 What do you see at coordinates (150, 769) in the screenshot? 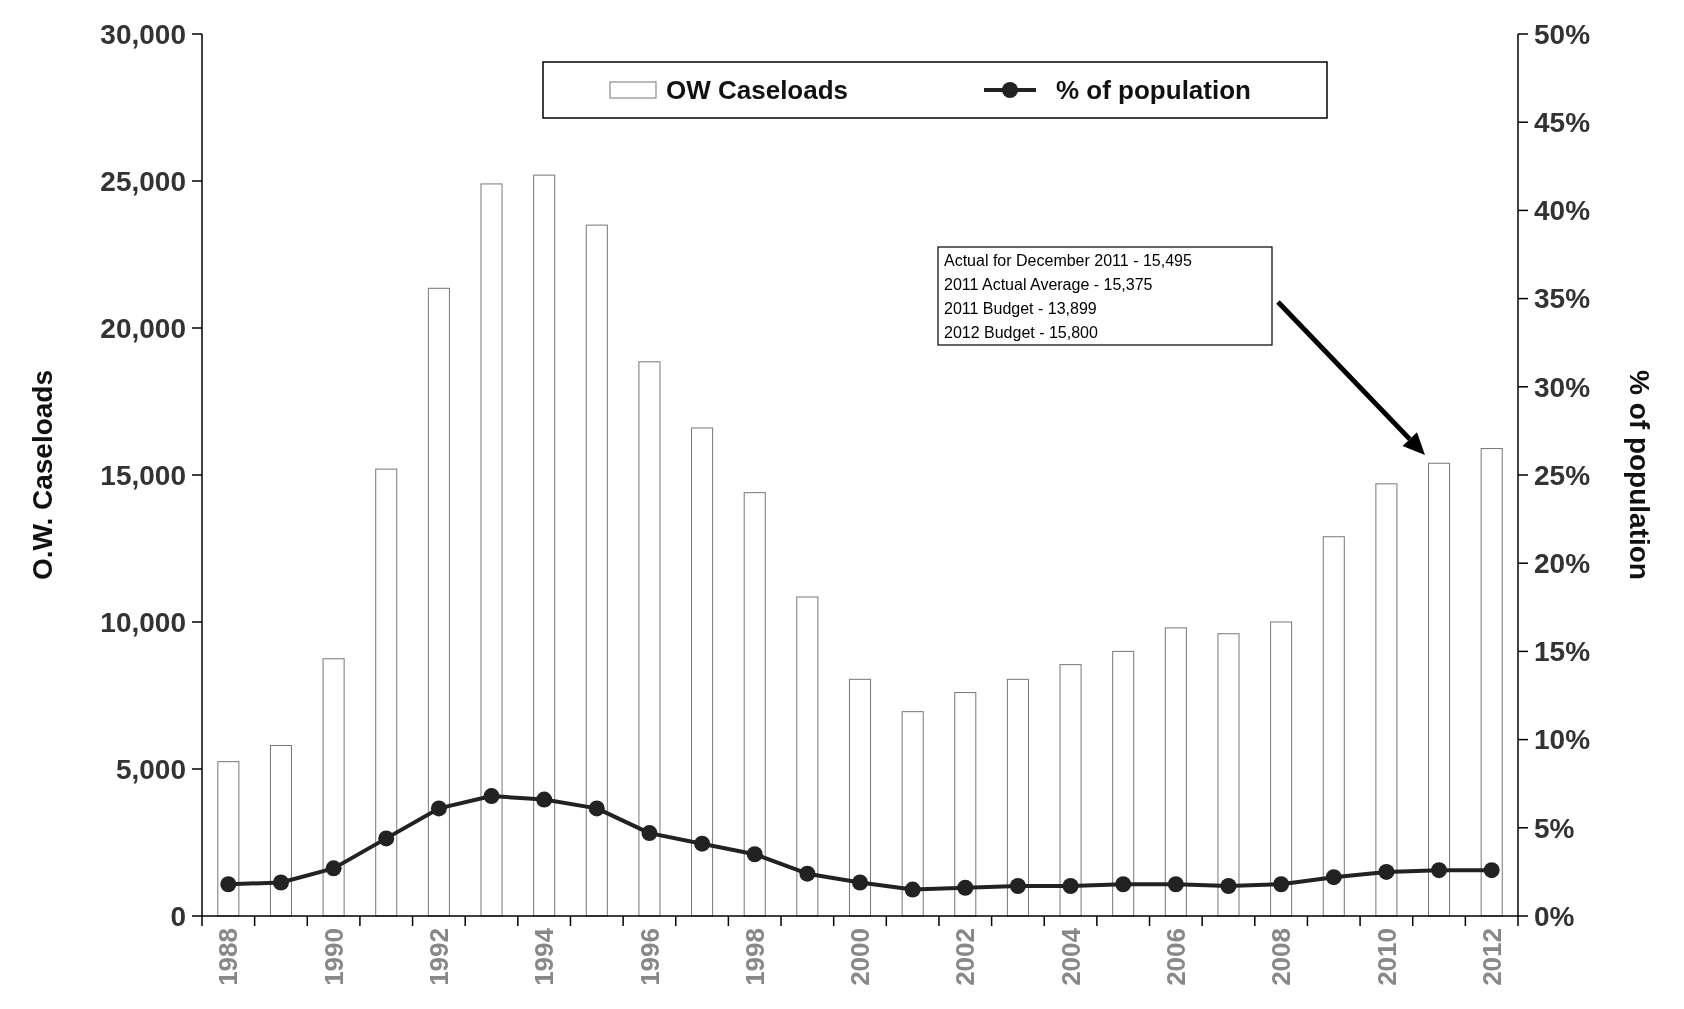
I see `y-tick-label: 5,000` at bounding box center [150, 769].